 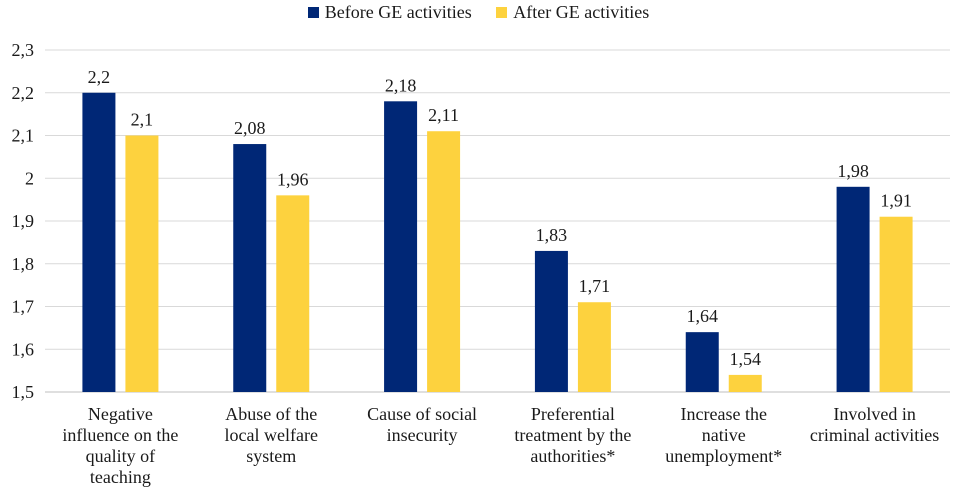 I want to click on data-label-before: 1,98, so click(x=853, y=171).